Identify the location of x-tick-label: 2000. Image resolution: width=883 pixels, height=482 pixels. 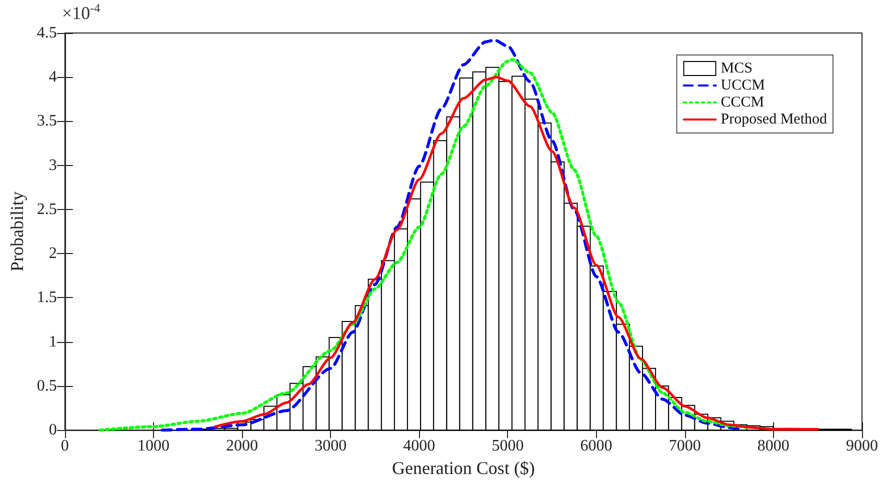
(242, 446).